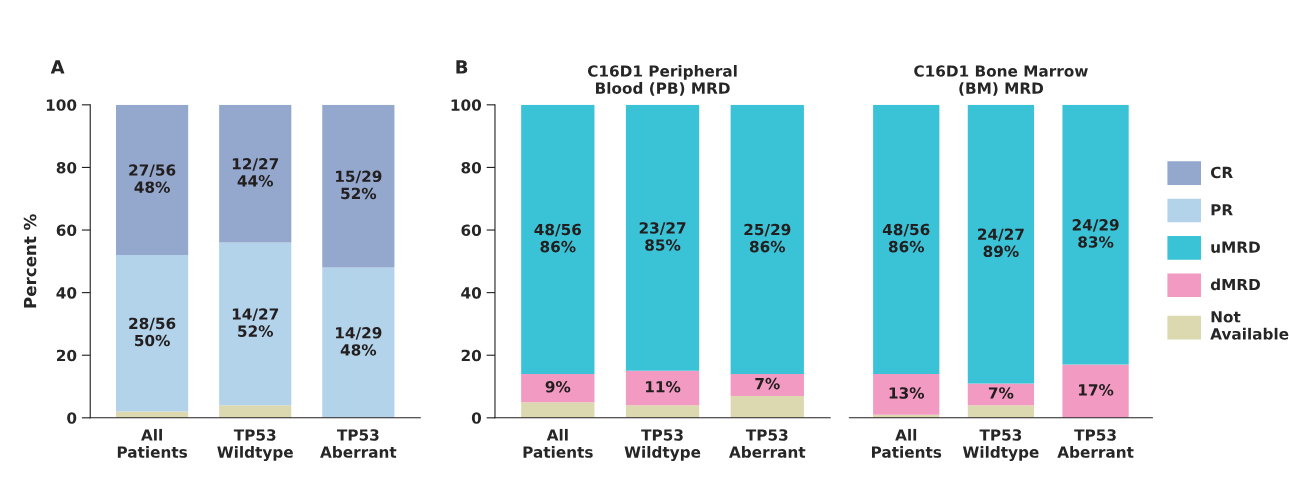 The width and height of the screenshot is (1289, 504). I want to click on data-label: 13%, so click(907, 393).